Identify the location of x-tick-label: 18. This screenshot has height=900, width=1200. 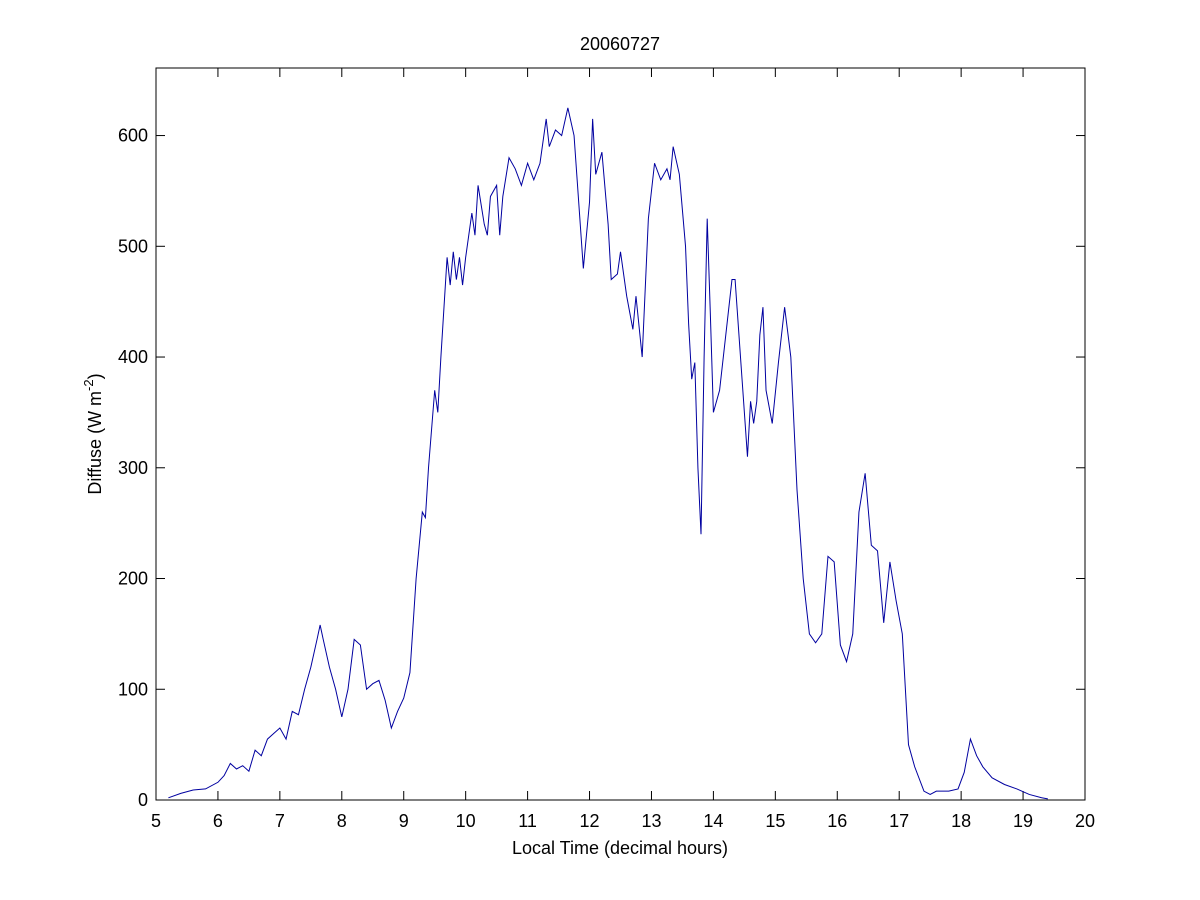
(961, 821).